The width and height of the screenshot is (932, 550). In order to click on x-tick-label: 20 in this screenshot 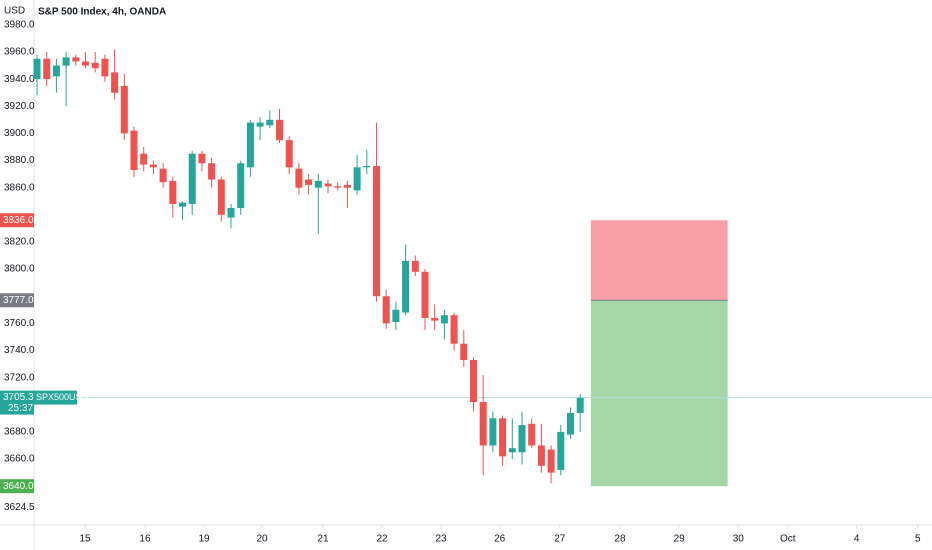, I will do `click(262, 539)`.